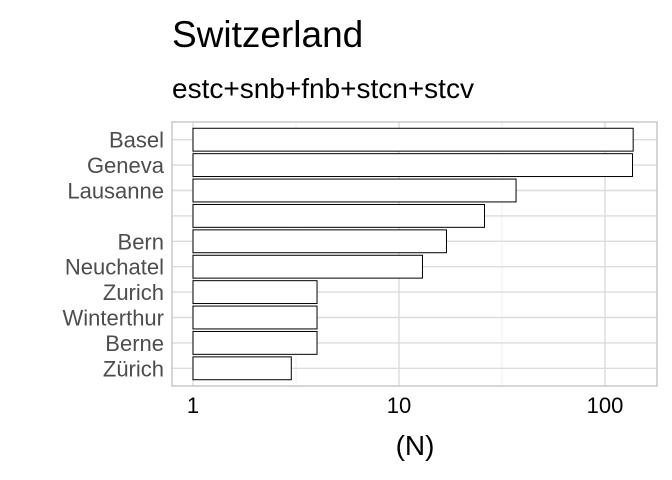 This screenshot has width=672, height=480. I want to click on x-tick-label: 100, so click(605, 405).